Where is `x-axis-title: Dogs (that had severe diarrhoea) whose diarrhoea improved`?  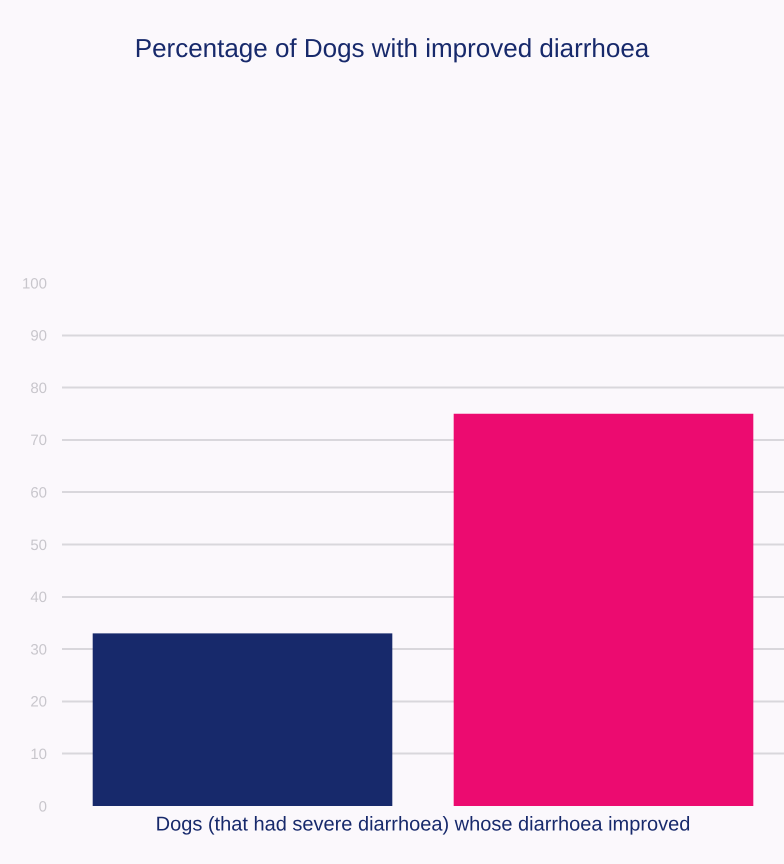
x-axis-title: Dogs (that had severe diarrhoea) whose diarrhoea improved is located at coordinates (423, 825).